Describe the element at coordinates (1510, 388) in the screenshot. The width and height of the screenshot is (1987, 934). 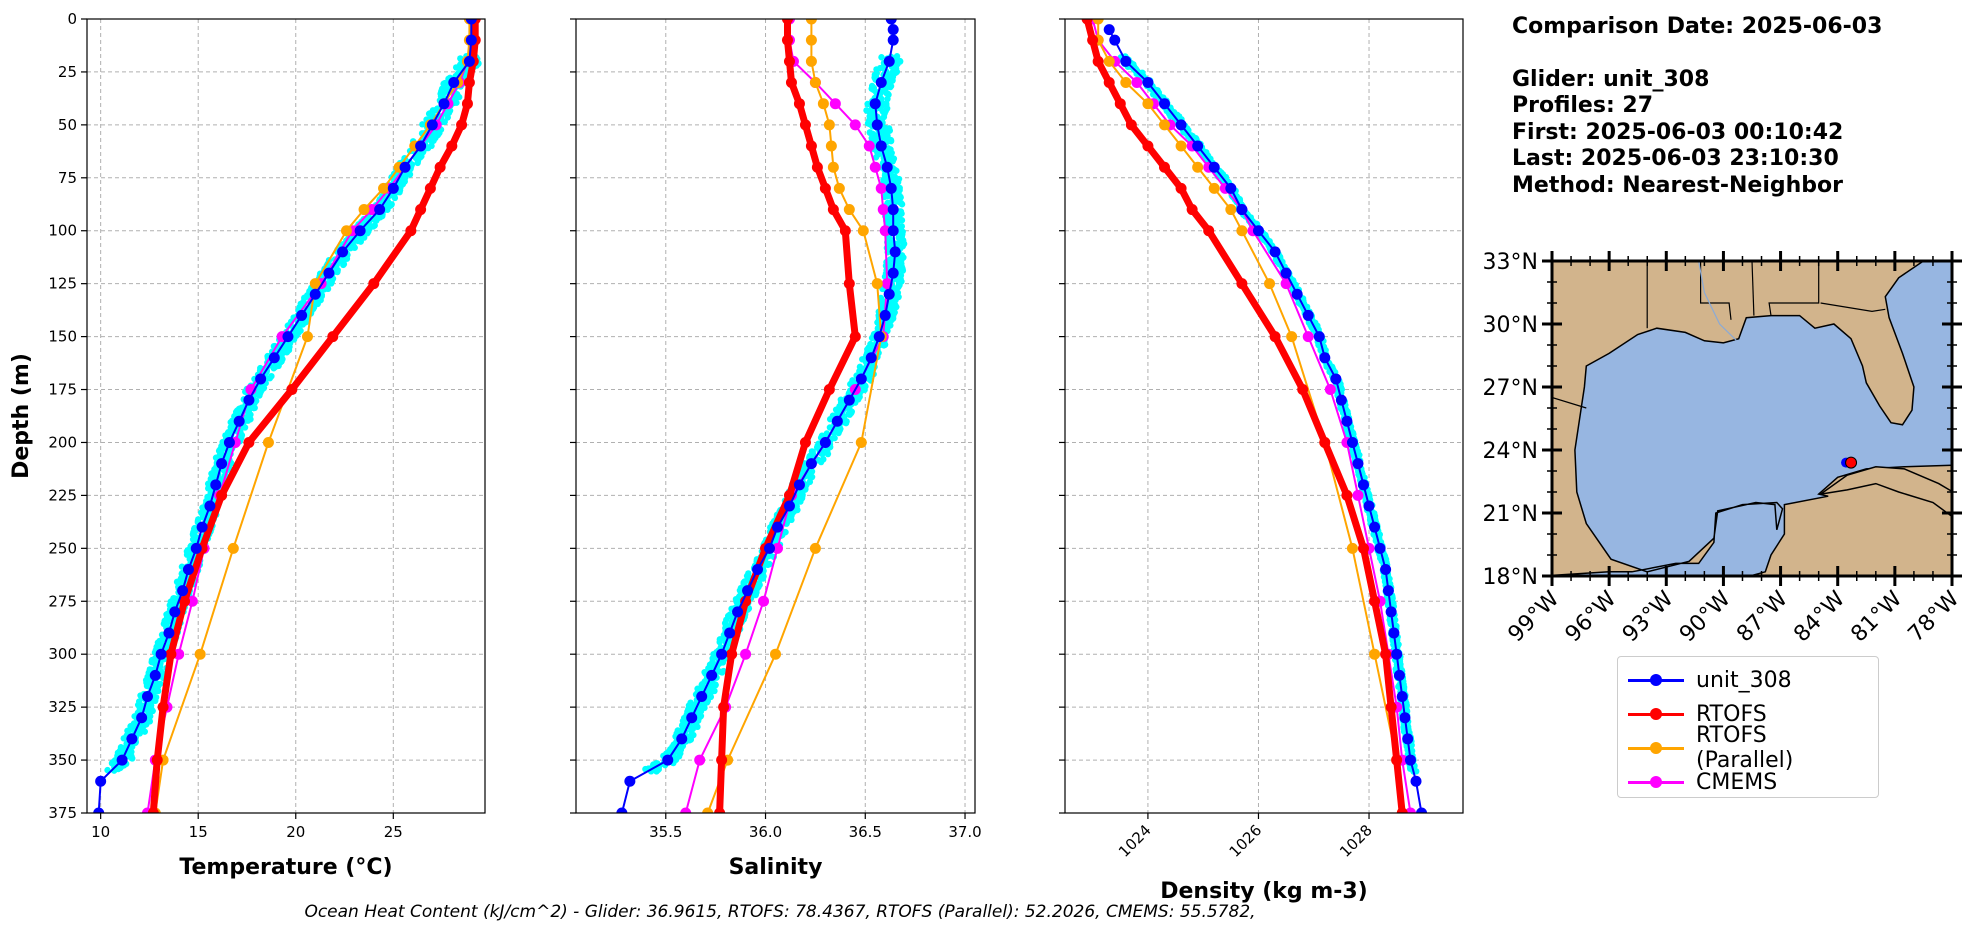
I see `lat-tick-label: 27°N` at that location.